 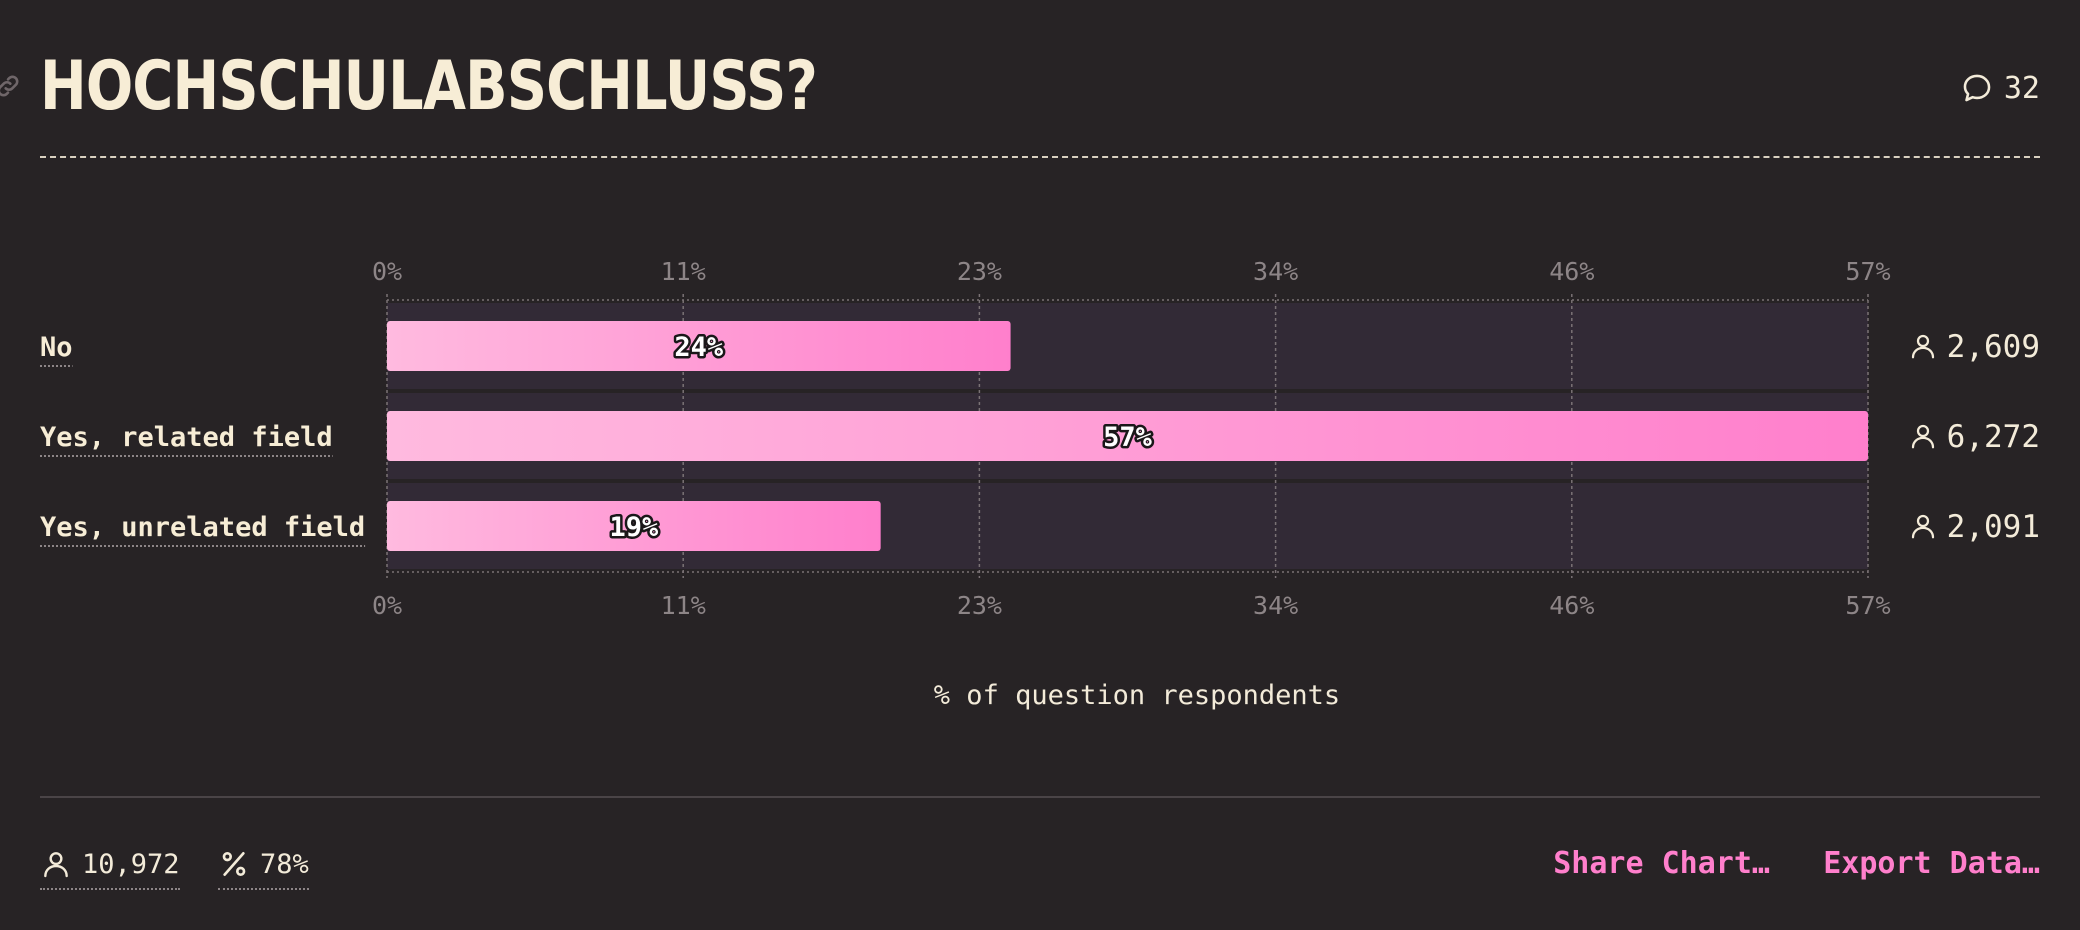 What do you see at coordinates (2000, 88) in the screenshot?
I see `comments-button: 32` at bounding box center [2000, 88].